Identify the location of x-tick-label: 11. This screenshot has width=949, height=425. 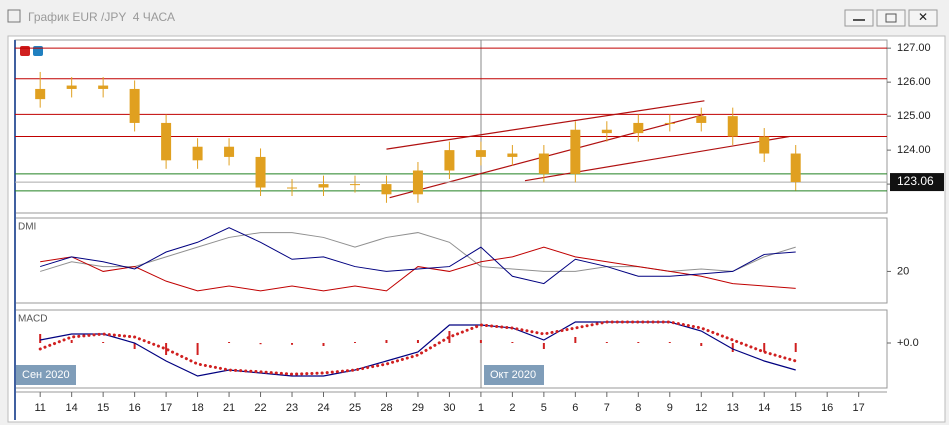
(39, 408).